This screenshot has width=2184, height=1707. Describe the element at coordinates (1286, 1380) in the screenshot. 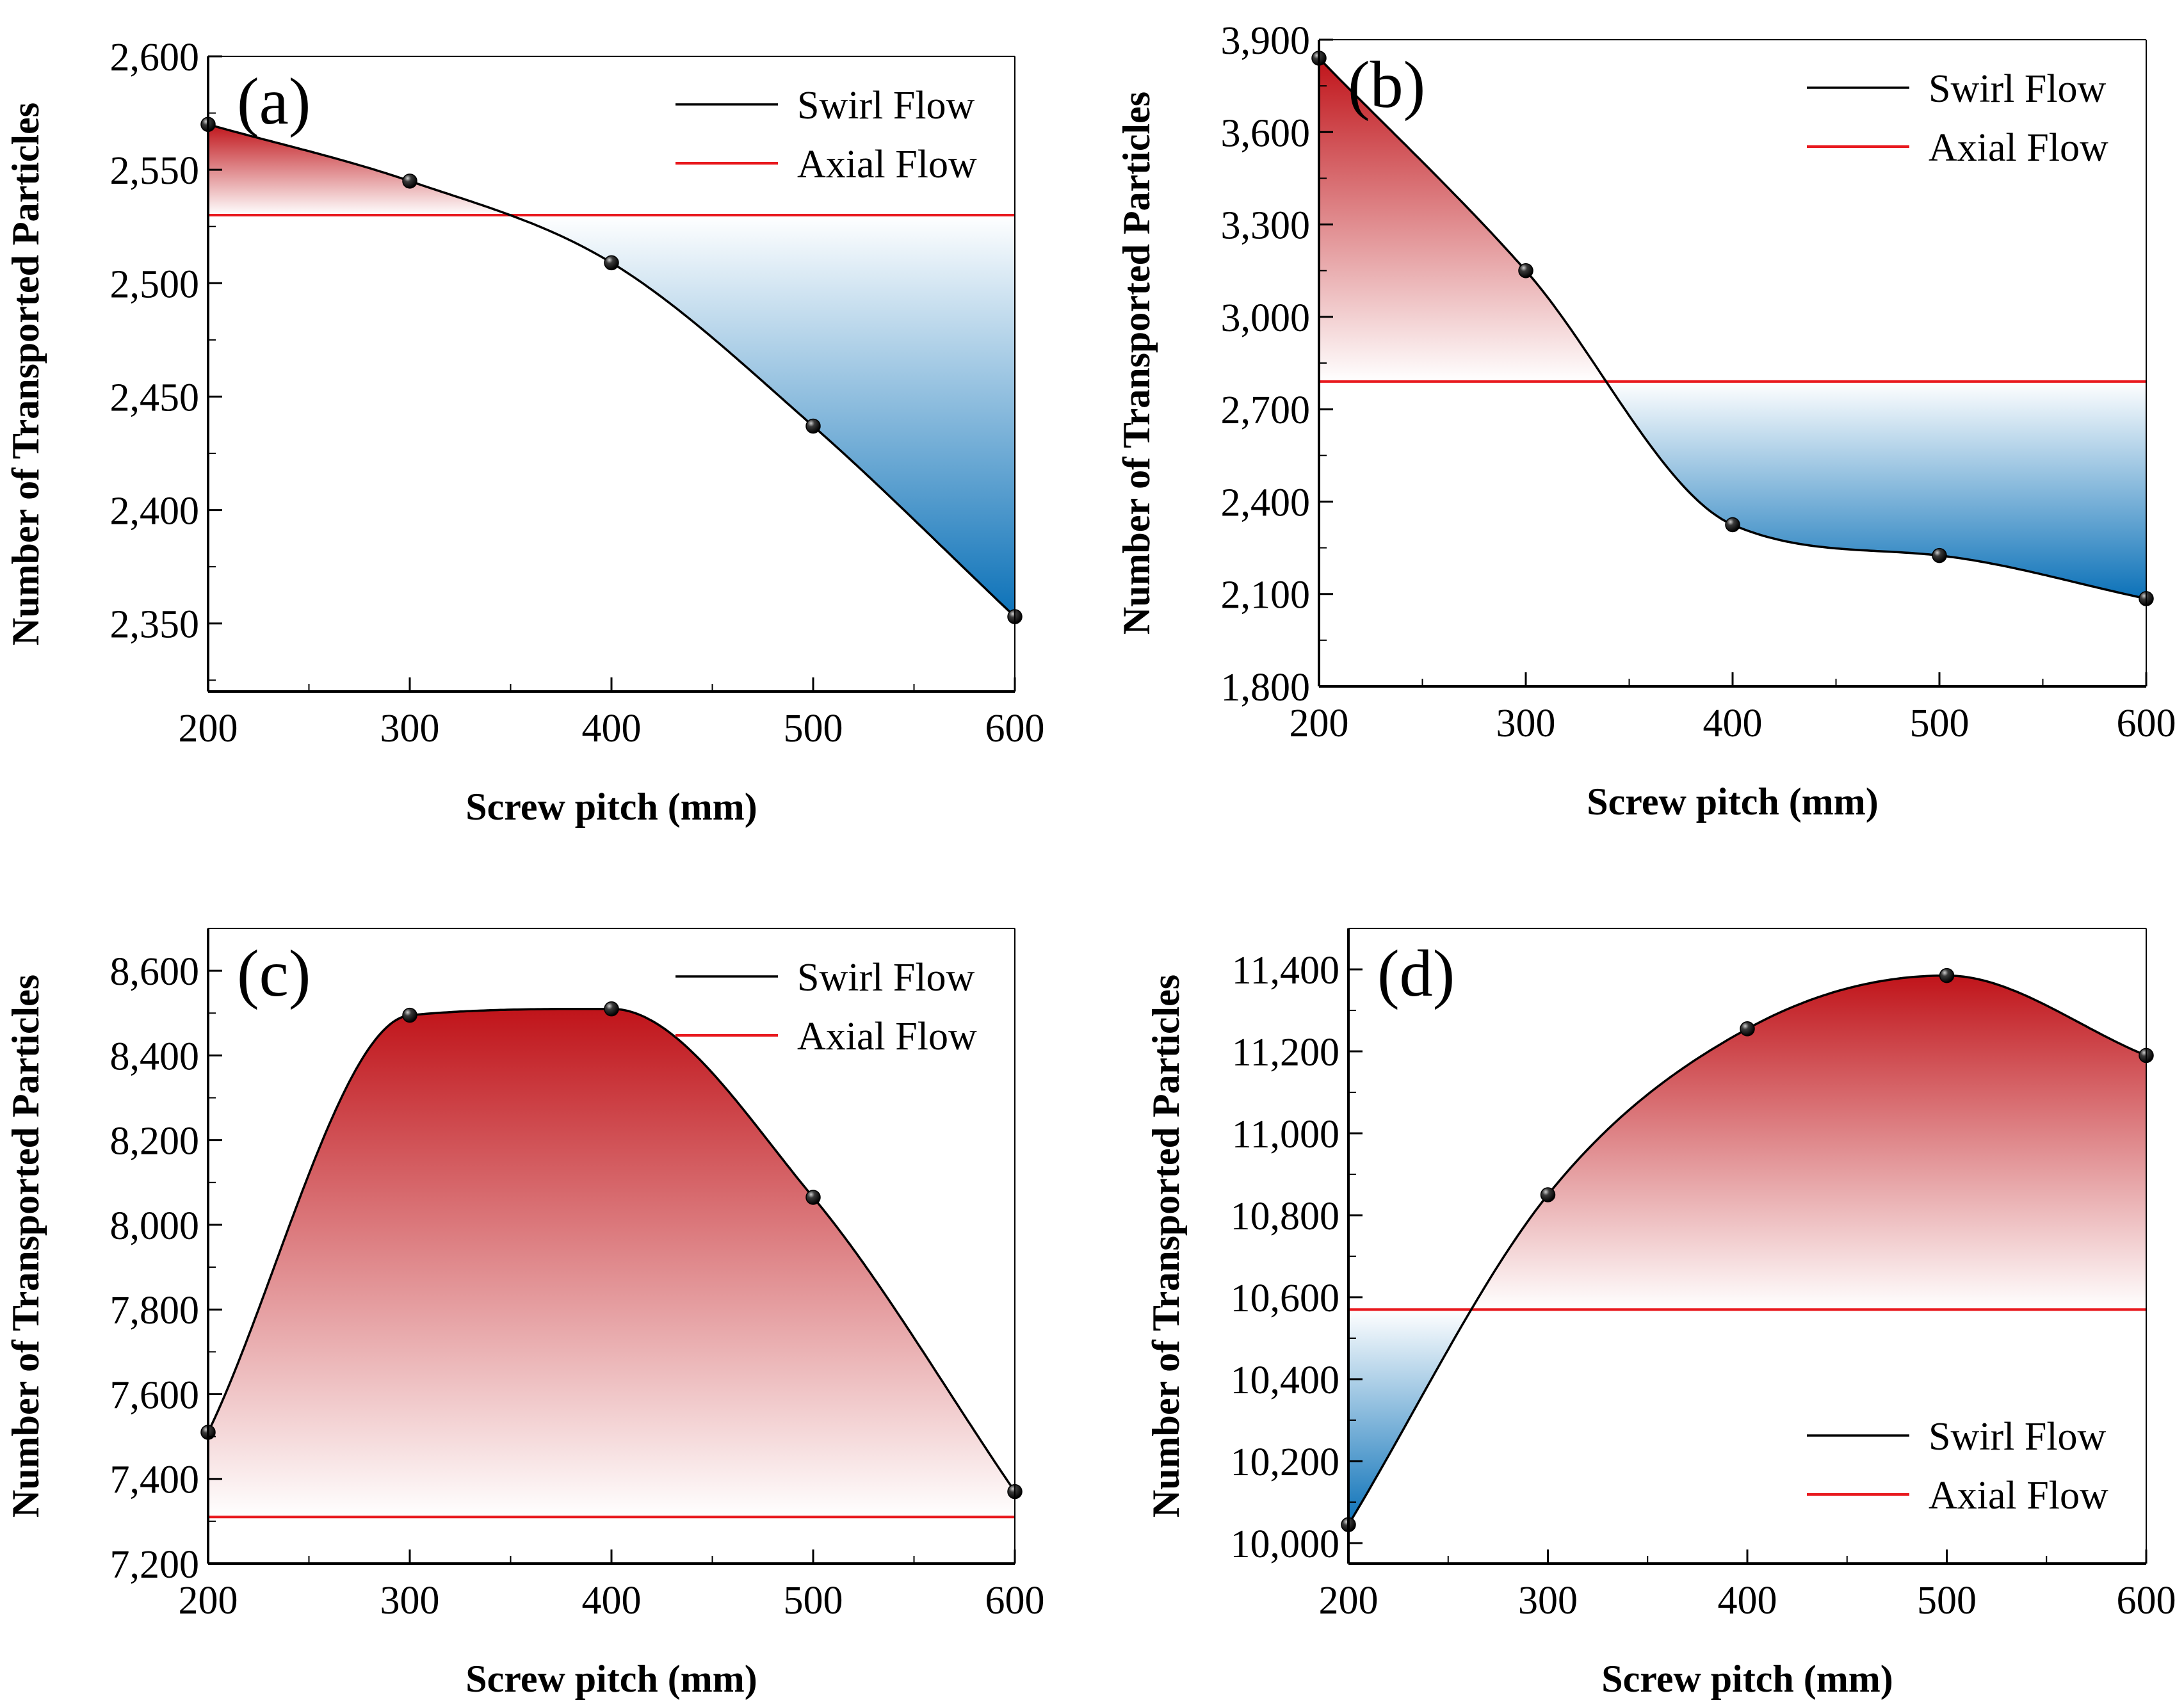

I see `y-tick-label: 10,400` at that location.